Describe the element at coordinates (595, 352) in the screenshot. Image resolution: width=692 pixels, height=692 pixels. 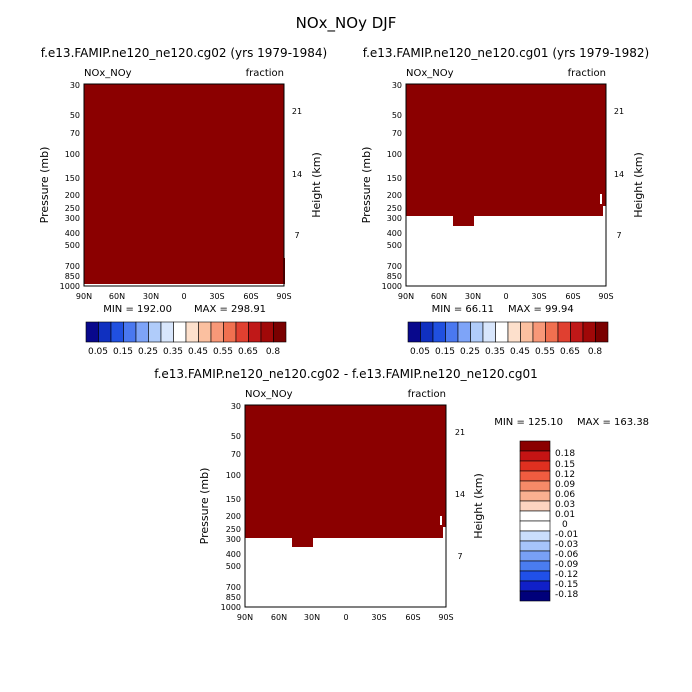
I see `panel-2-colorbar-label: 0.8` at that location.